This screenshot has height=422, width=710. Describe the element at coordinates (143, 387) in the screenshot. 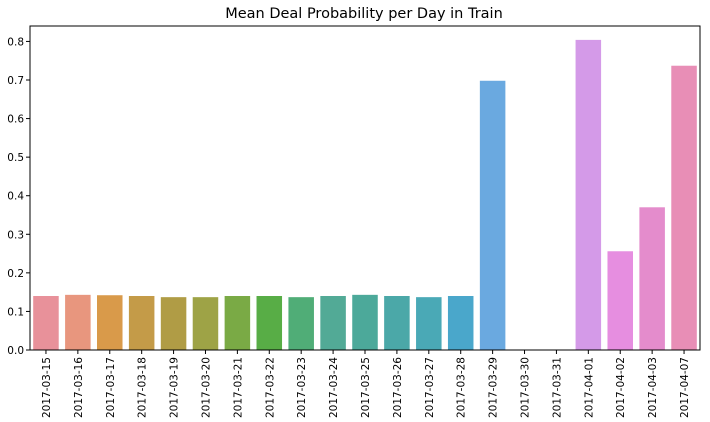

I see `x-tick-label-2017-03-18: 2017-03-18` at that location.